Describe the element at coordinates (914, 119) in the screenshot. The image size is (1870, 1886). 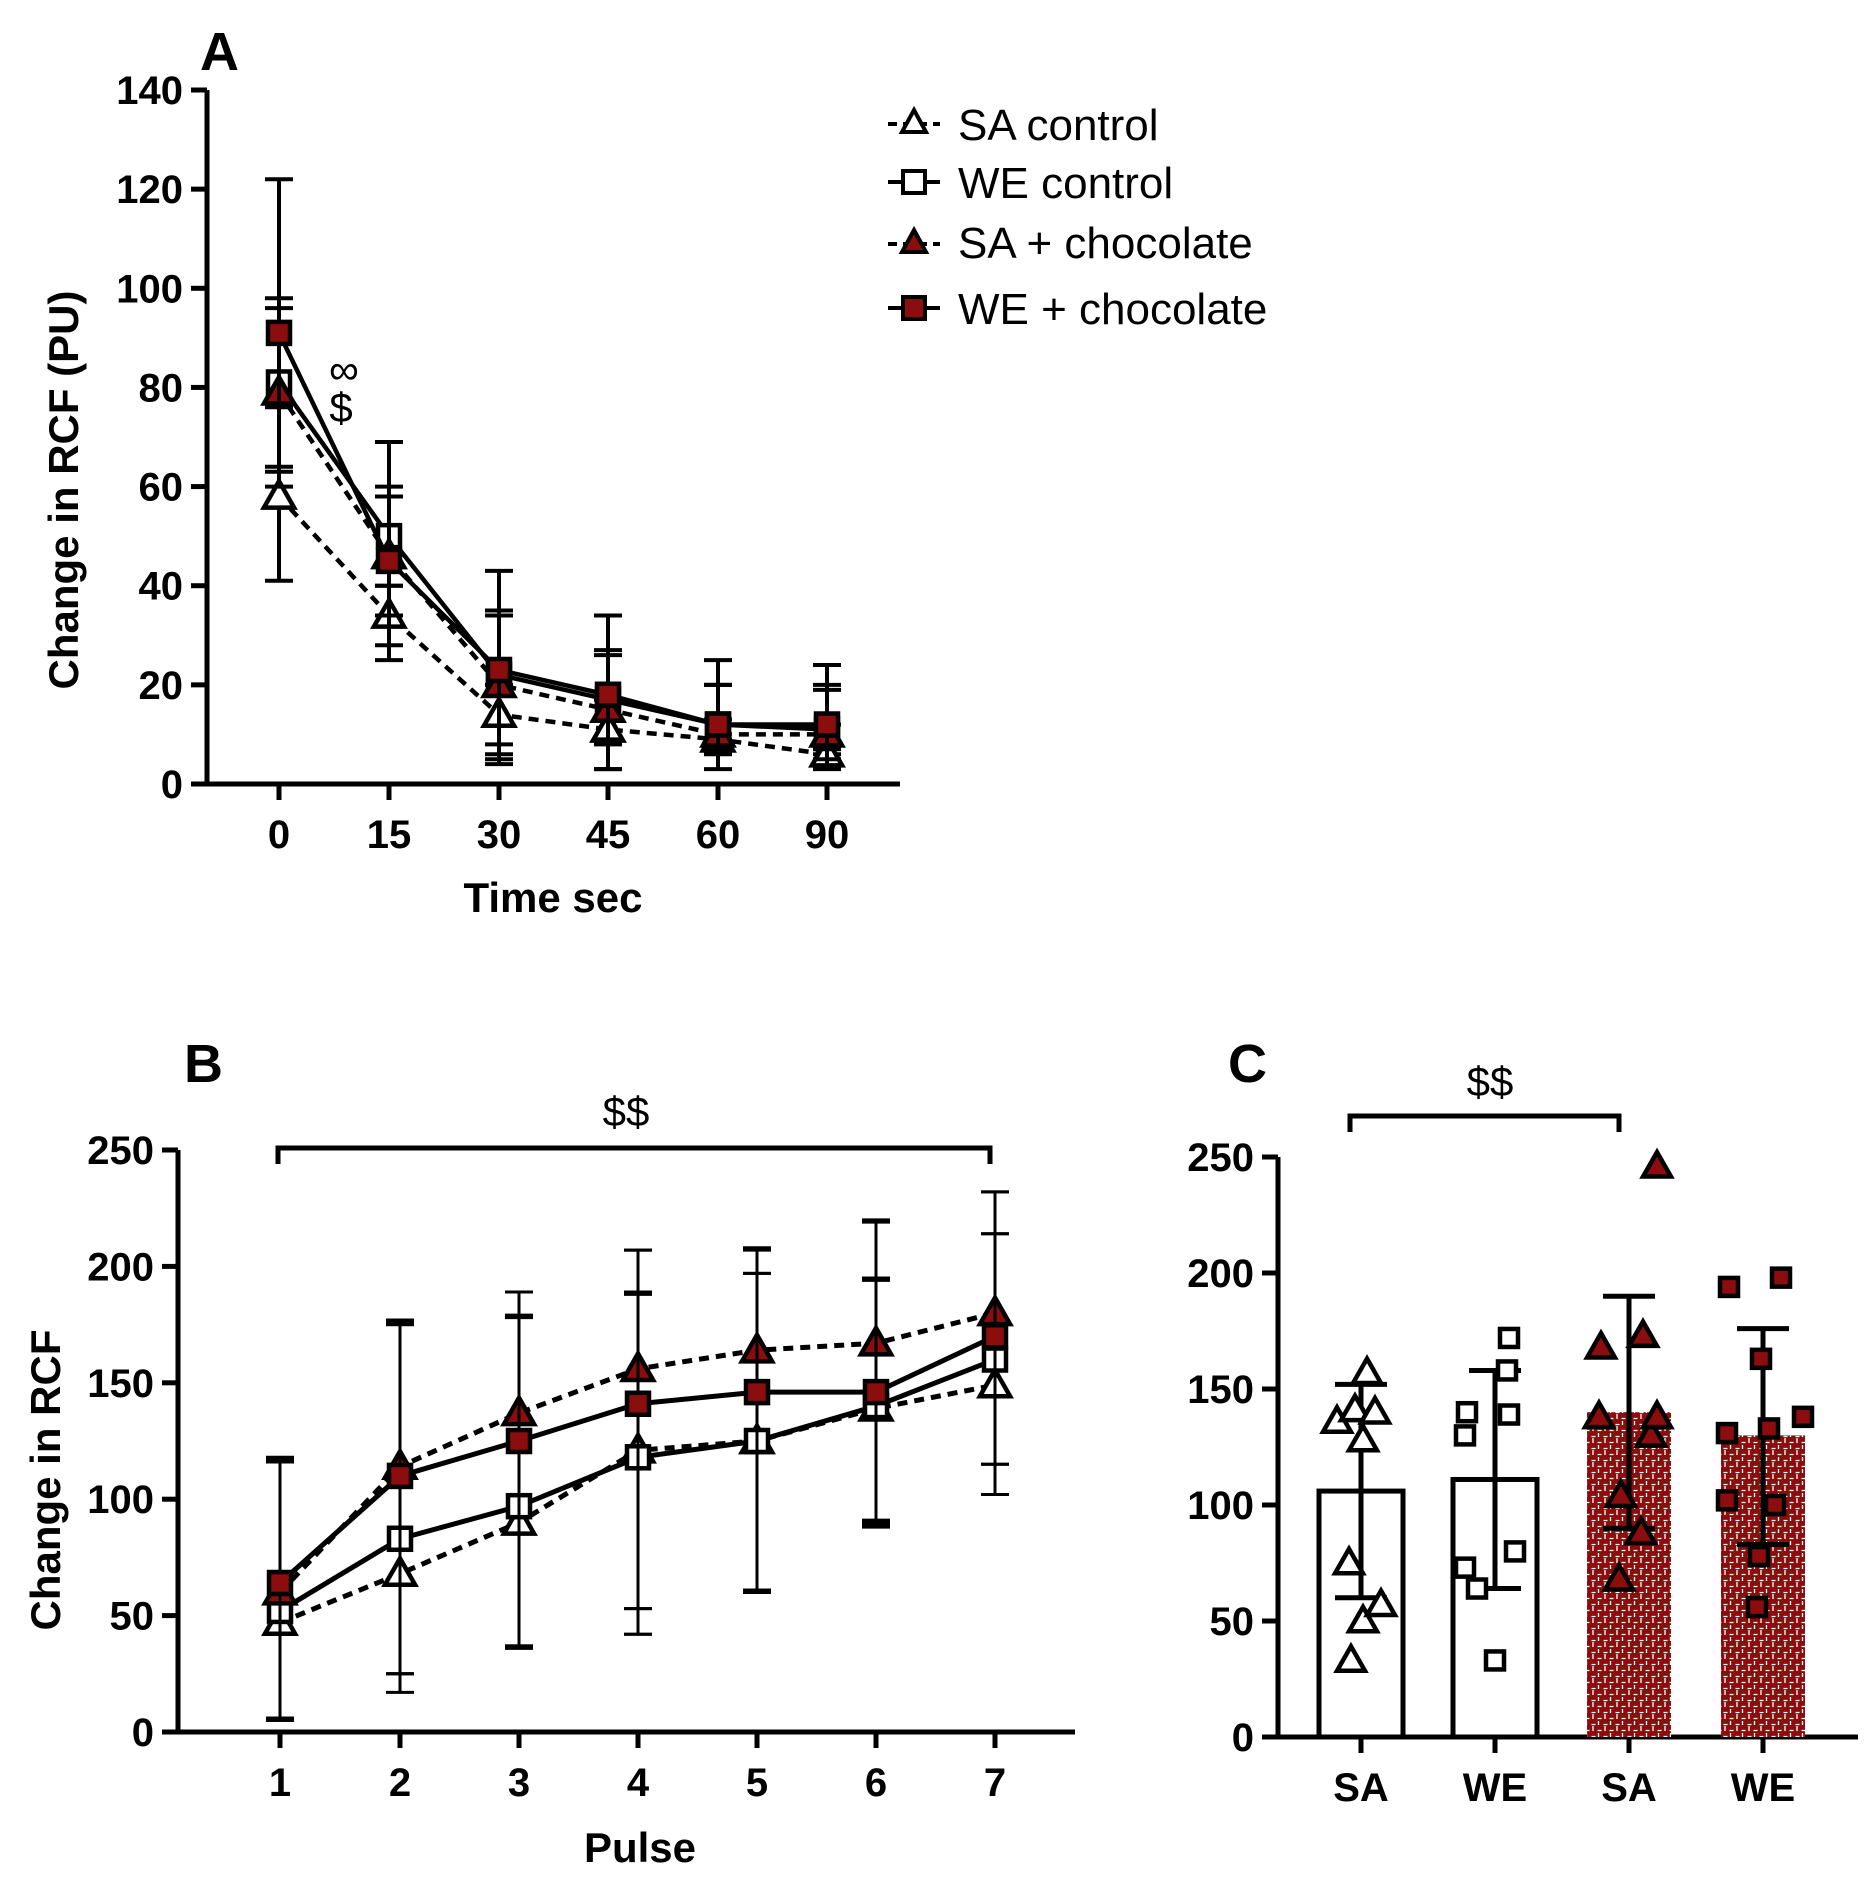
I see `triangle-open-icon` at that location.